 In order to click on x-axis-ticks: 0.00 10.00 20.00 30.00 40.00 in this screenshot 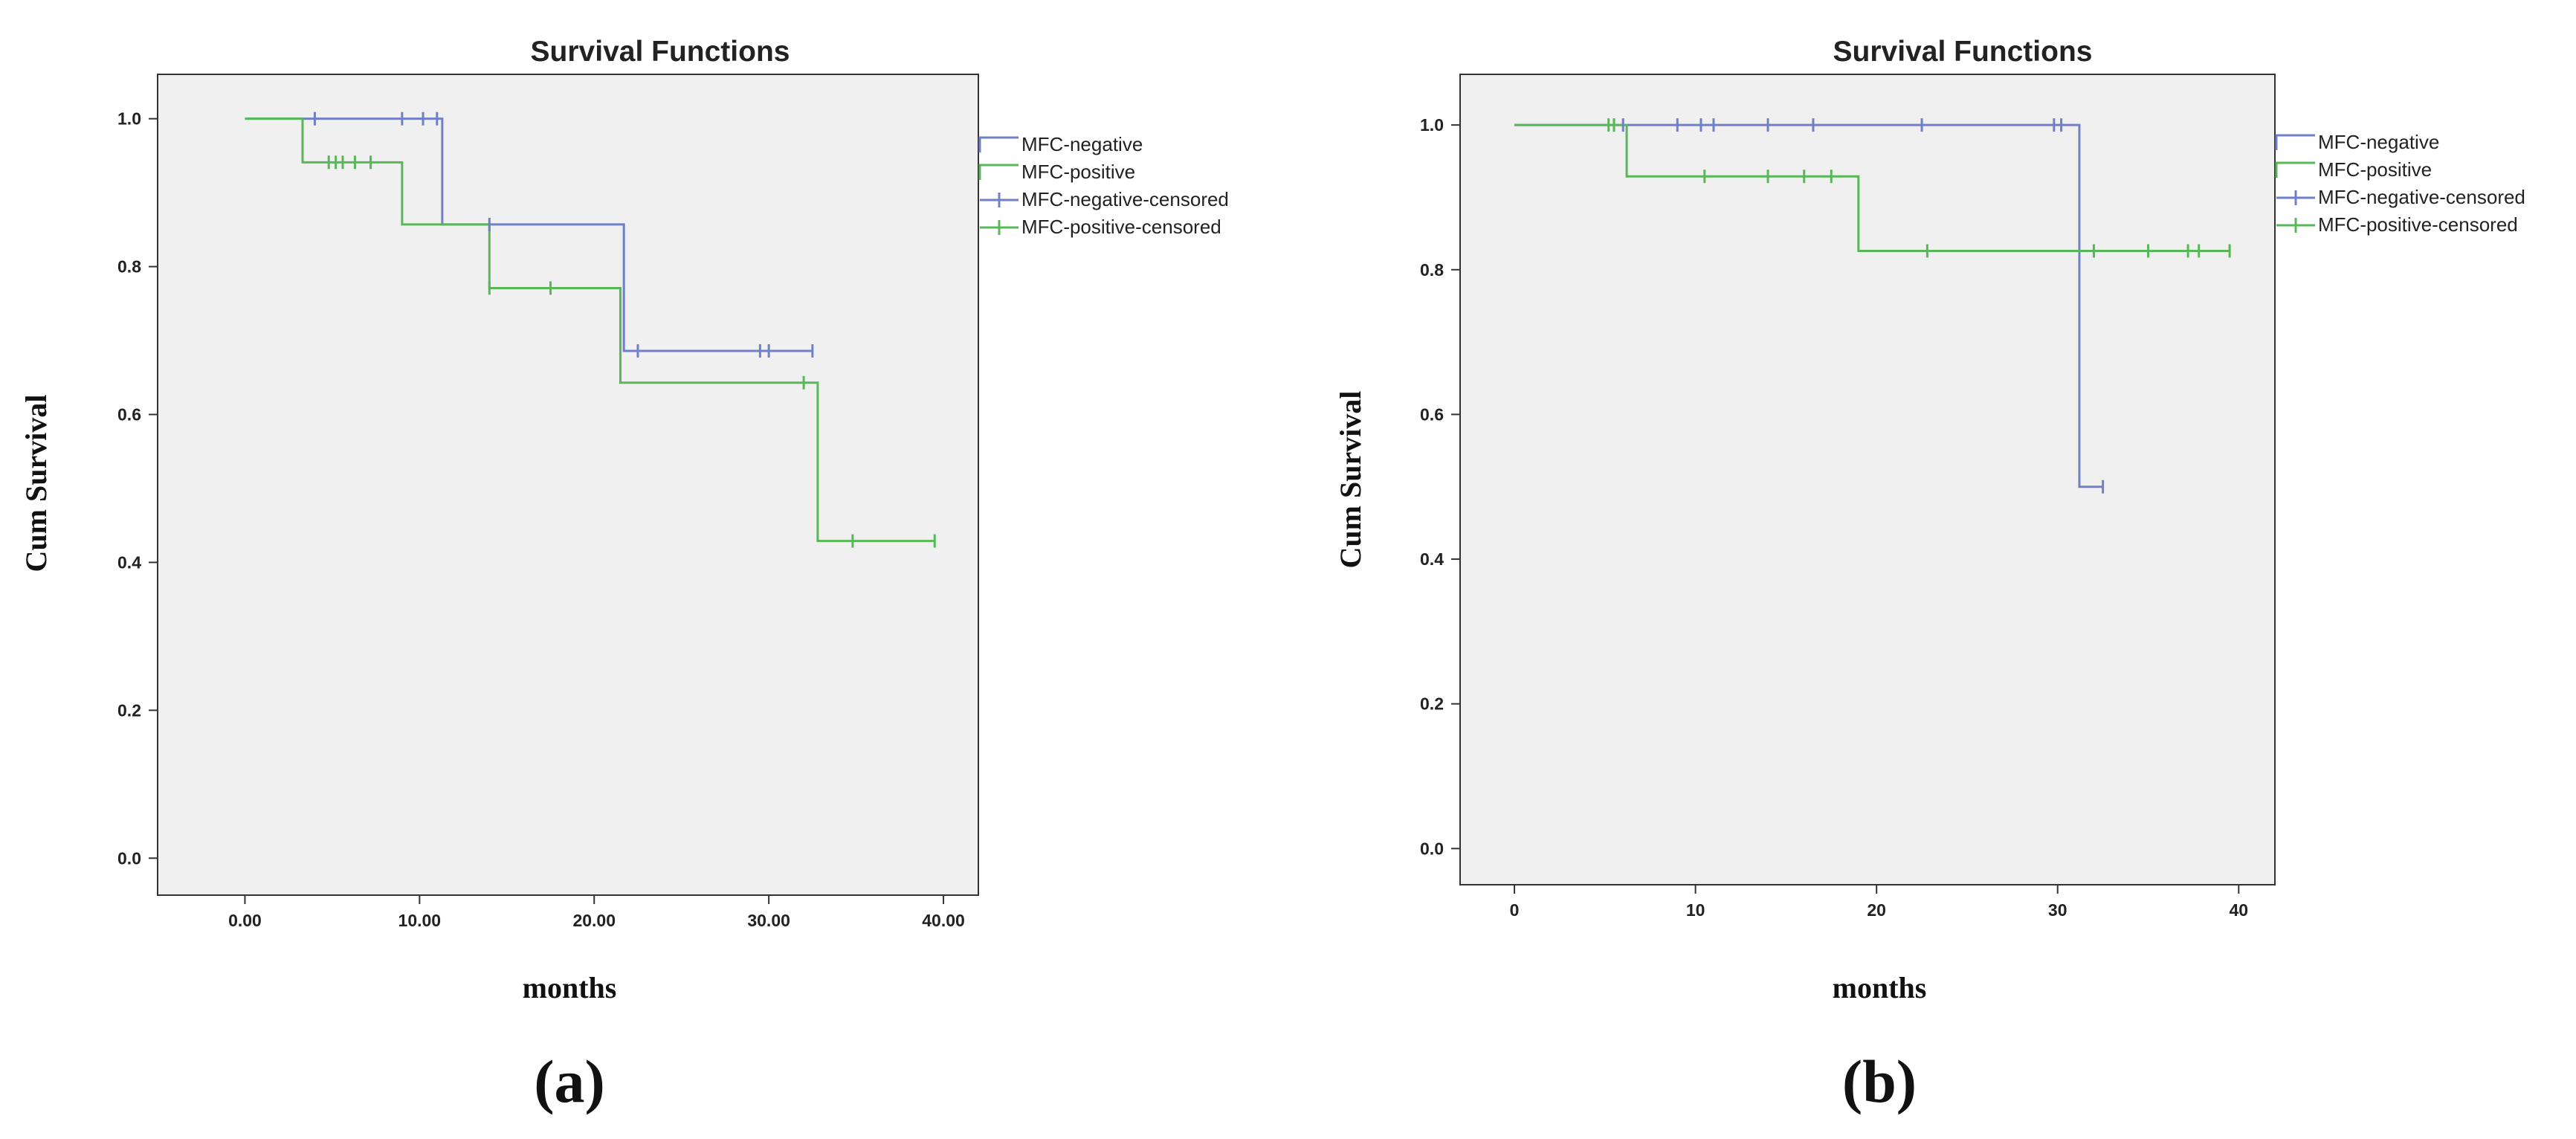, I will do `click(596, 912)`.